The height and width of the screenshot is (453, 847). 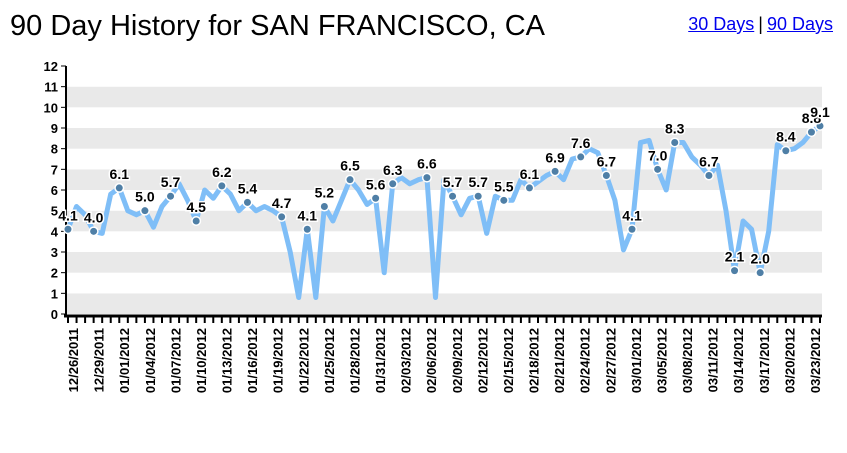 What do you see at coordinates (764, 360) in the screenshot?
I see `x-tick-label: 03/17/2012` at bounding box center [764, 360].